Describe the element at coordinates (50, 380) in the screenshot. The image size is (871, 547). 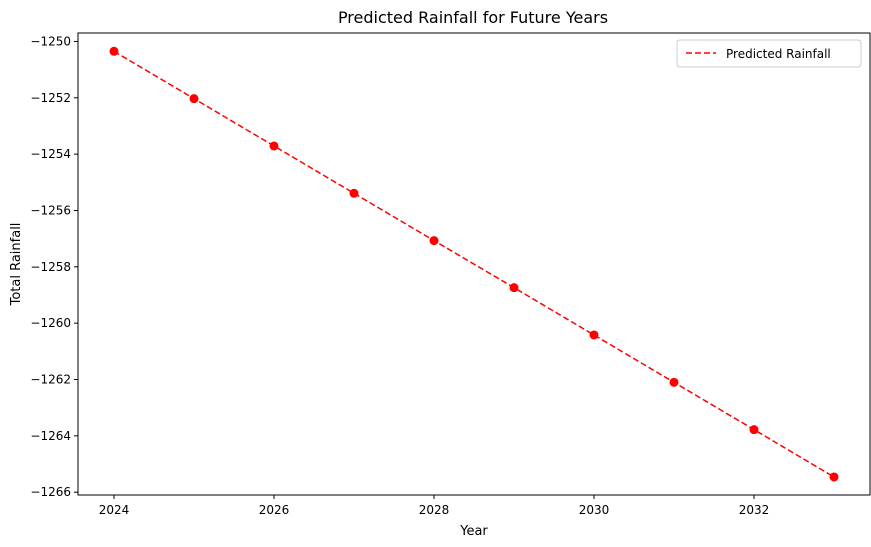
I see `y-tick-label: −1262` at that location.